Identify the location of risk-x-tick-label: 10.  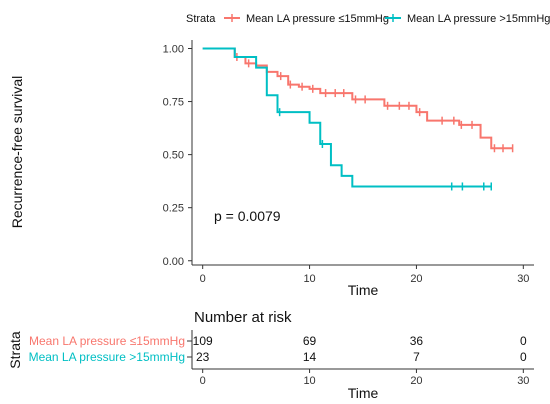
(309, 381).